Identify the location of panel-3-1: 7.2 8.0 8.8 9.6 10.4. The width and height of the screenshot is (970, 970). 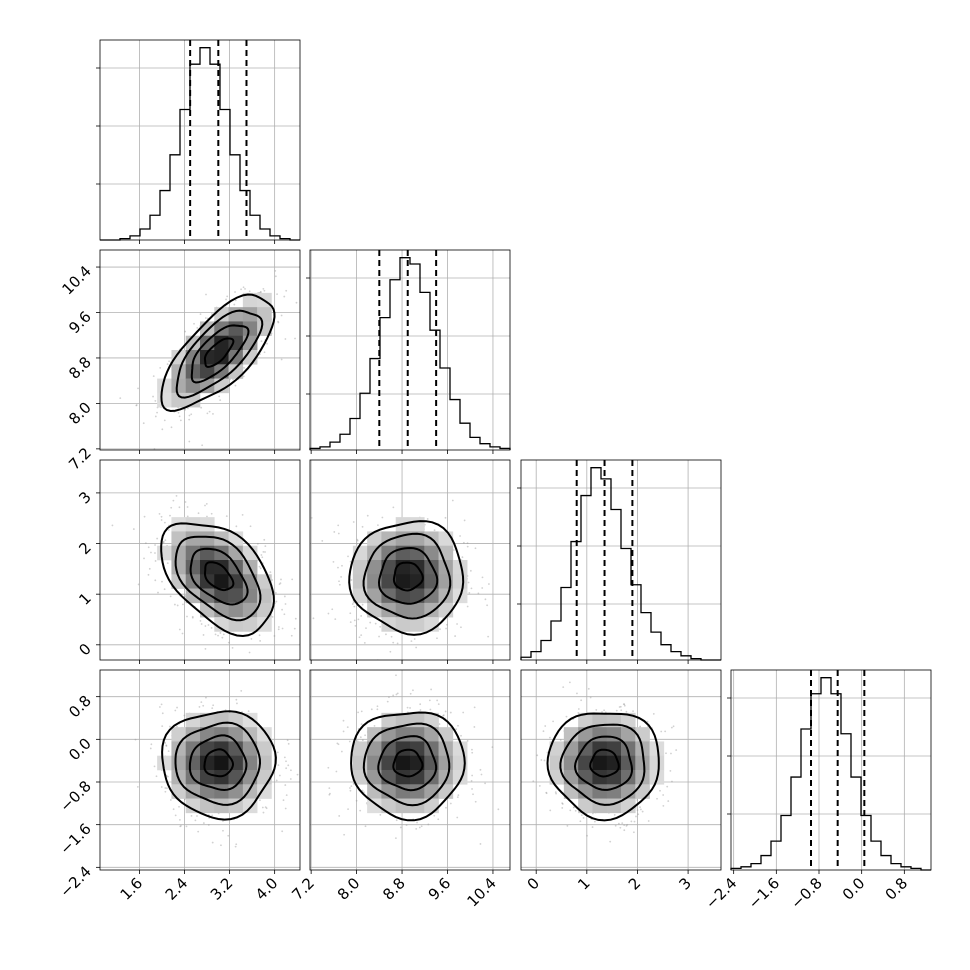
(399, 789).